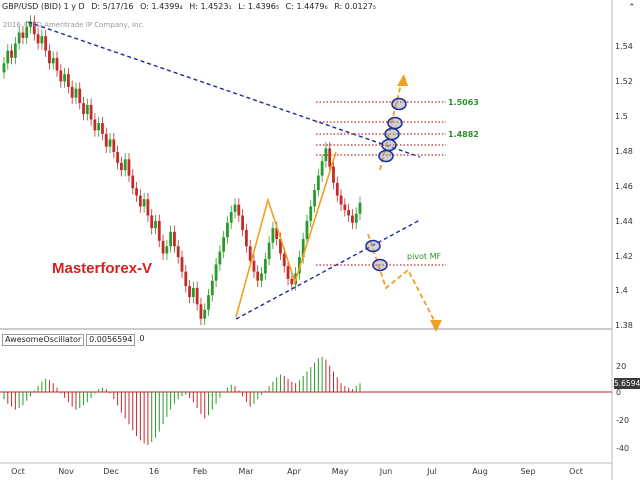 The width and height of the screenshot is (640, 485). I want to click on time-tick-label: Nov, so click(66, 471).